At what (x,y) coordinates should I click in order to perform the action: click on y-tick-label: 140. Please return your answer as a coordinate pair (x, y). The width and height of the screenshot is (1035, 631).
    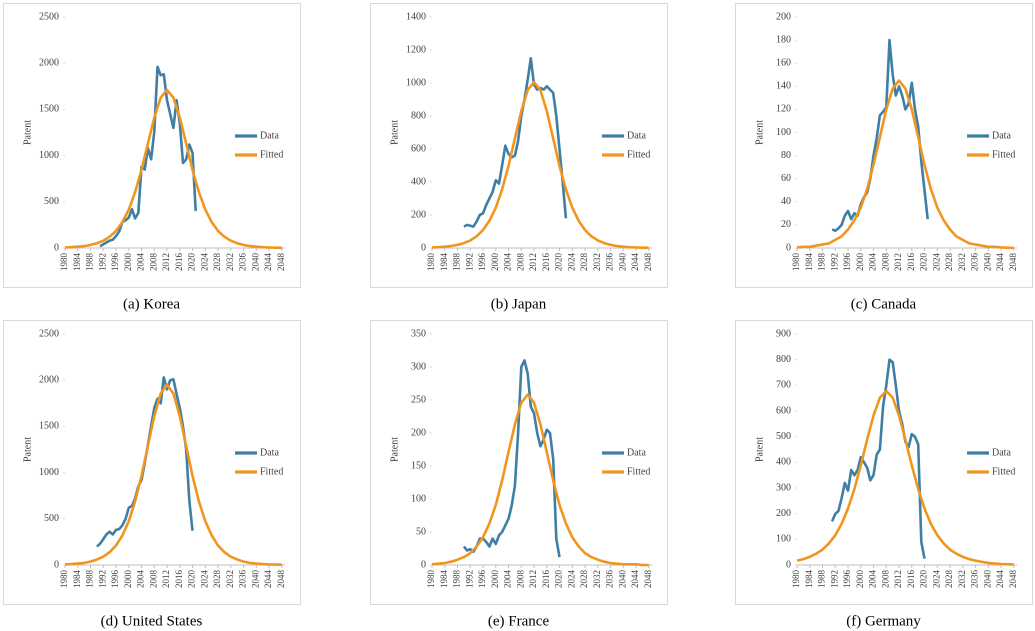
    Looking at the image, I should click on (783, 86).